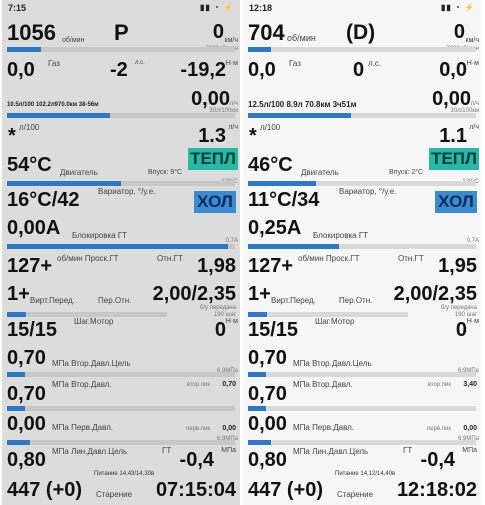 The width and height of the screenshot is (485, 505). Describe the element at coordinates (197, 429) in the screenshot. I see `p-prim-peak-label: перв.пик` at that location.